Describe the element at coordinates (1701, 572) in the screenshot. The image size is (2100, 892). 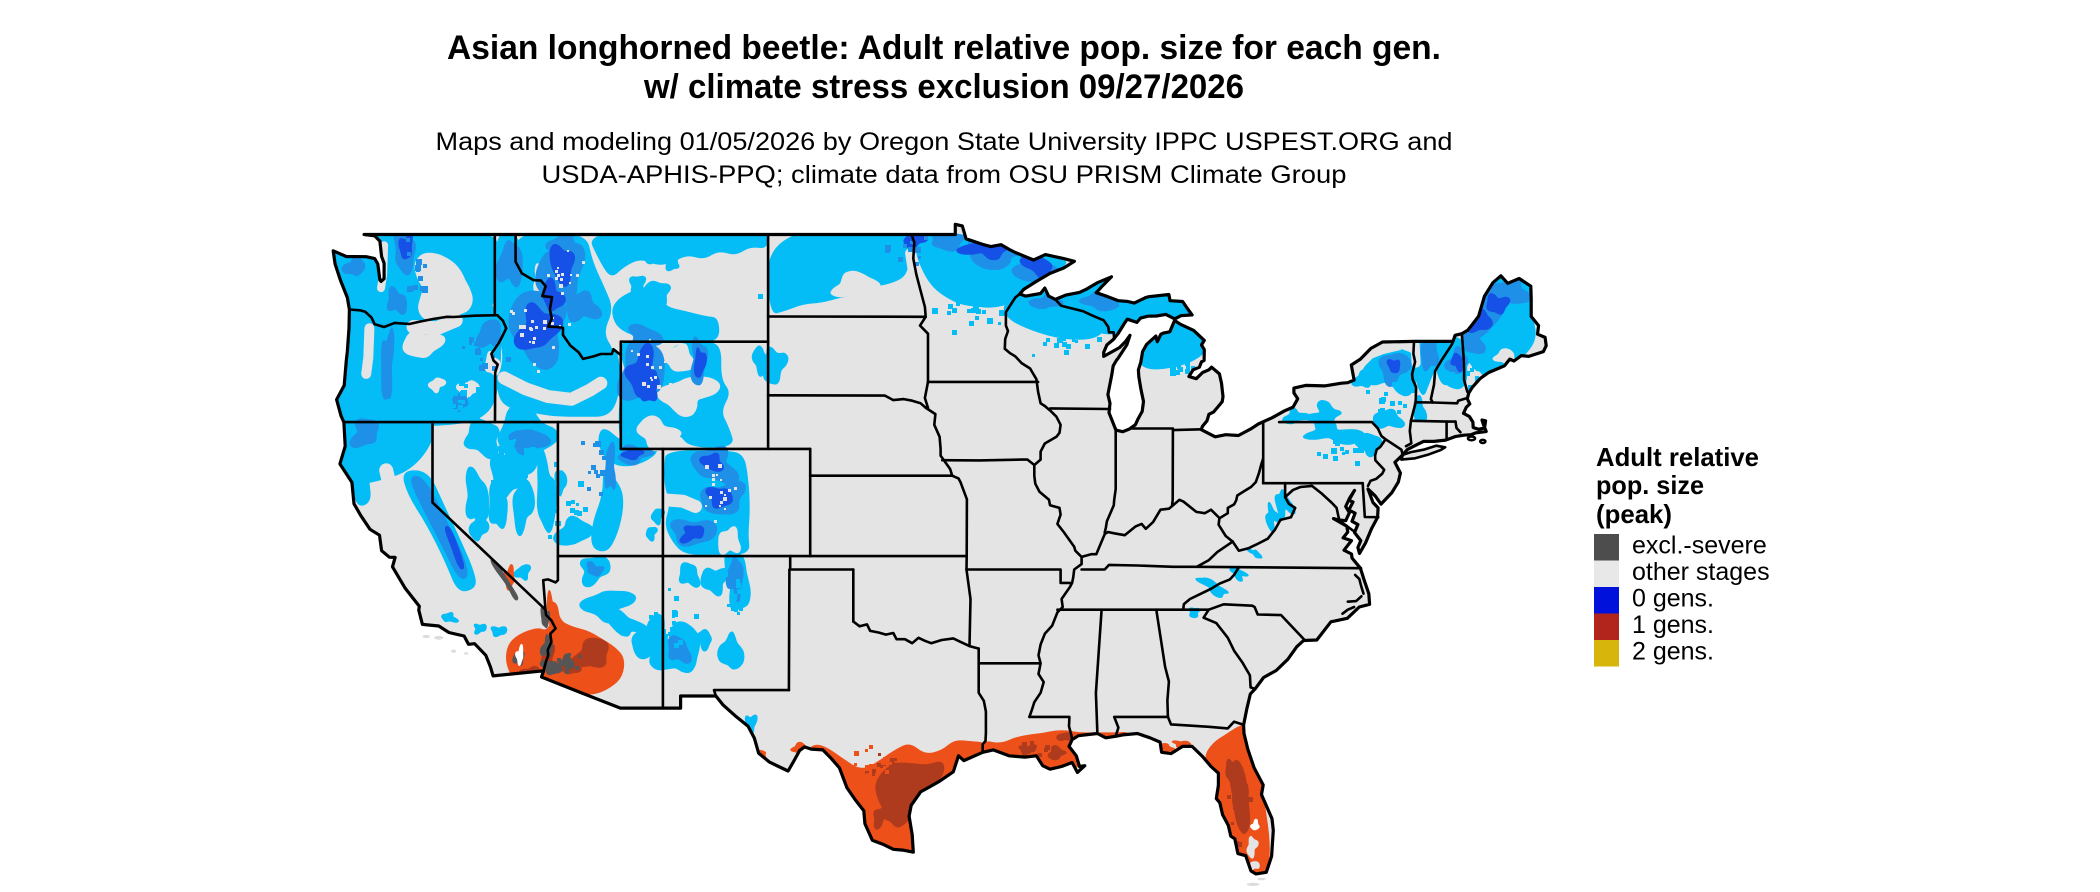
I see `svg-text: other stages` at that location.